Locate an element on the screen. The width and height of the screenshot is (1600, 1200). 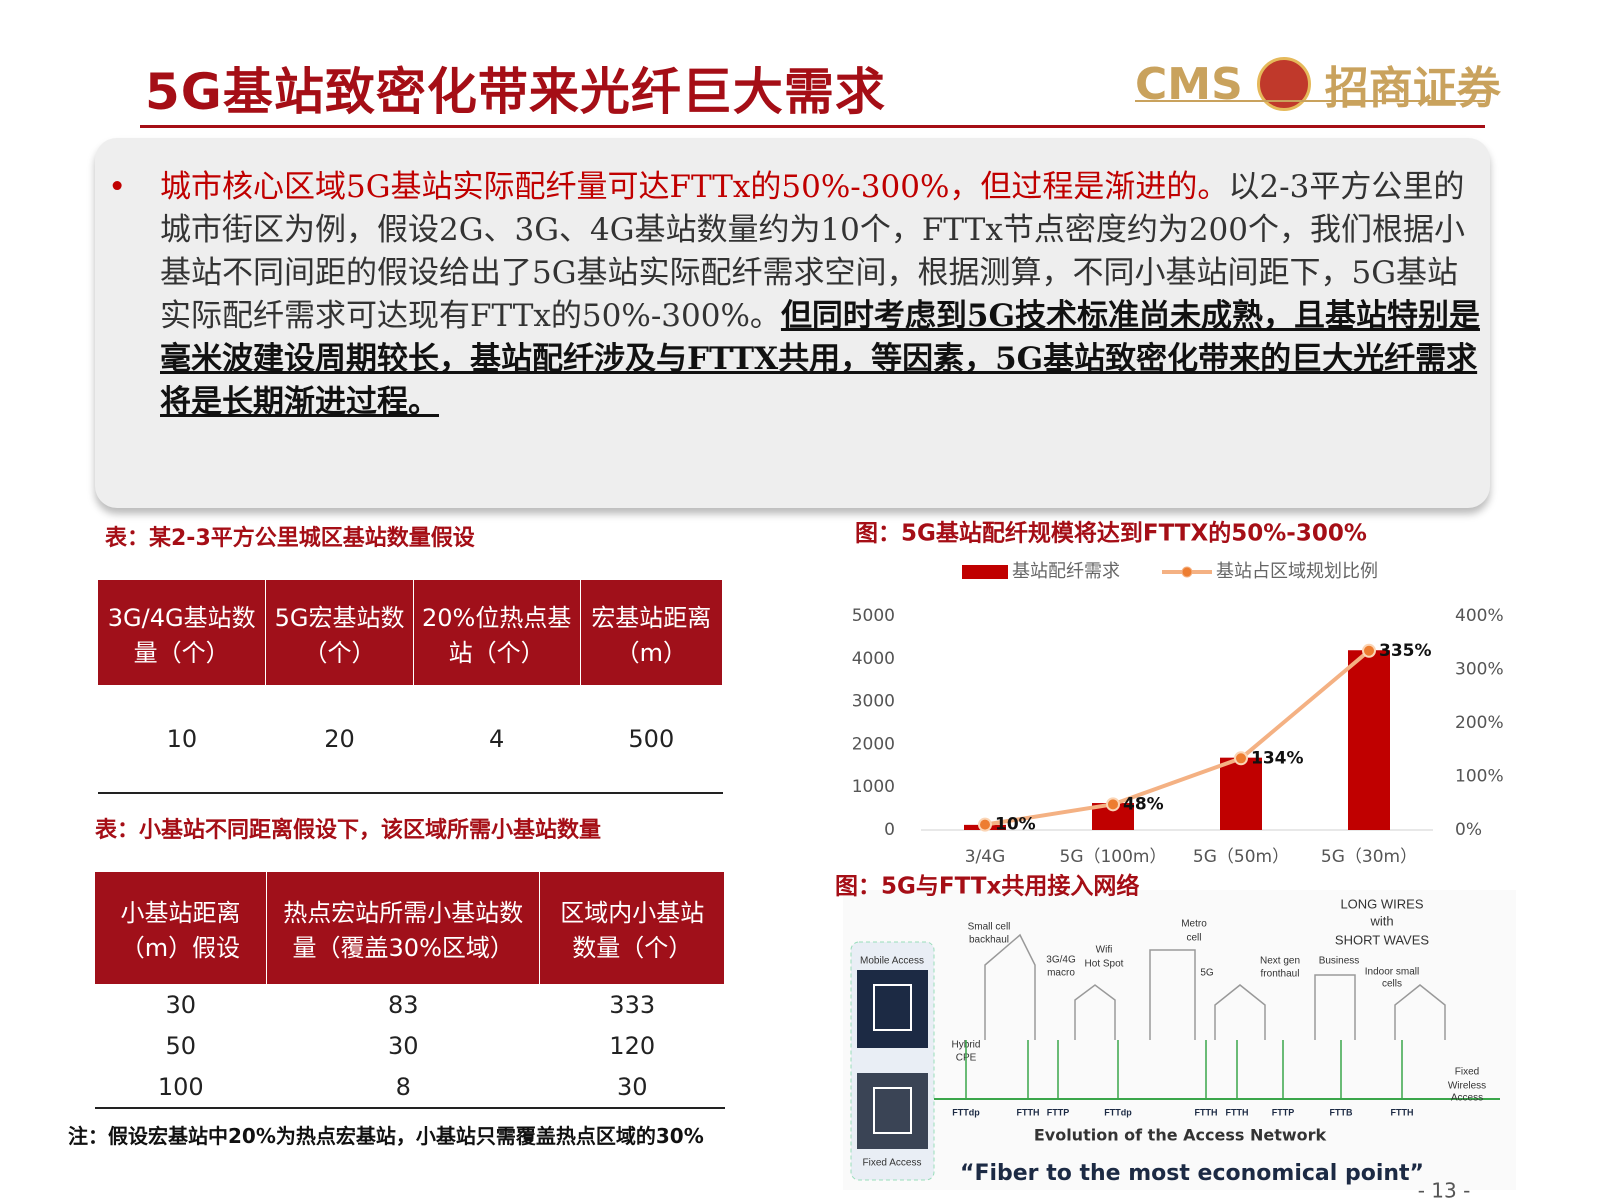
y2-tick-label: 400% is located at coordinates (1479, 616).